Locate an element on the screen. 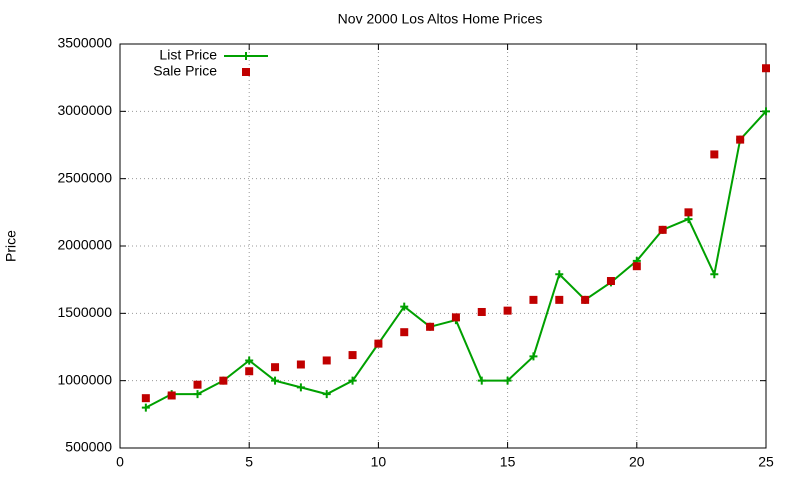 Image resolution: width=800 pixels, height=480 pixels. x-tick-label: 0 is located at coordinates (120, 462).